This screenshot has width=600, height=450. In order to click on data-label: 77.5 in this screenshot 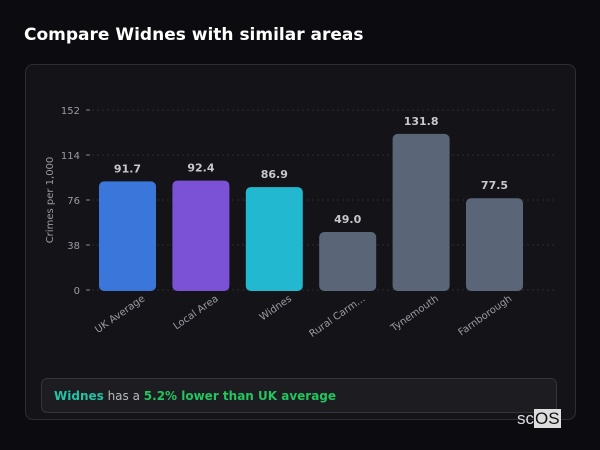, I will do `click(494, 185)`.